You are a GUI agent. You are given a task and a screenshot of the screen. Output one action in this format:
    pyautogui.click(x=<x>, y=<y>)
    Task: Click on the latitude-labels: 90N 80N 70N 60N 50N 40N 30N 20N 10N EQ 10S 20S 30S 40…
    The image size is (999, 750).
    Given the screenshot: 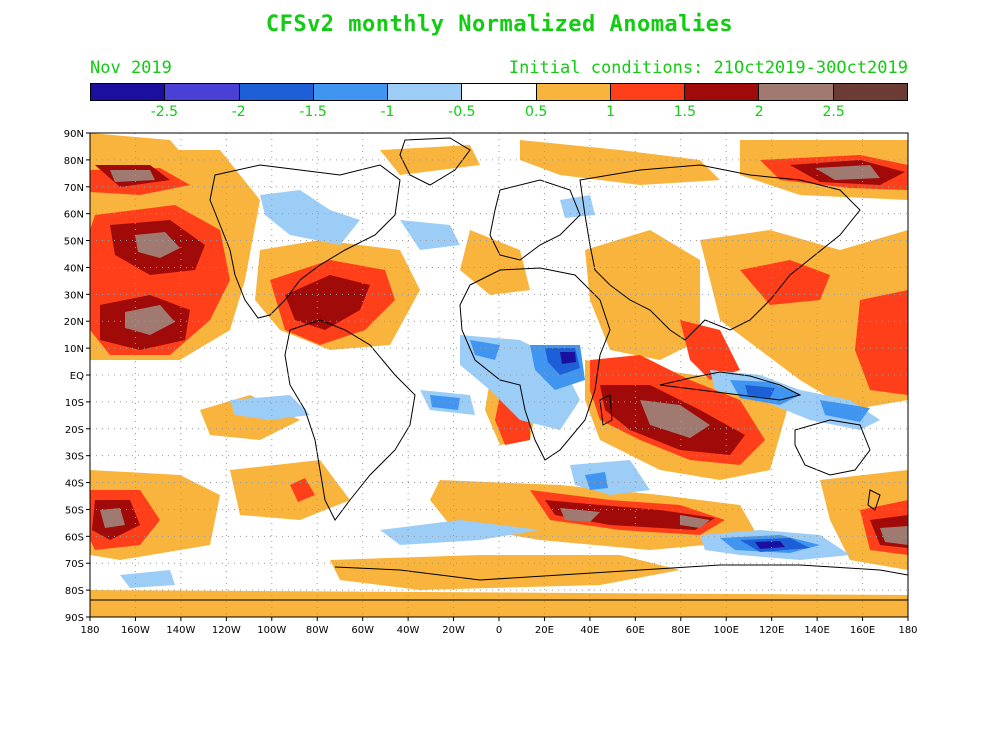 What is the action you would take?
    pyautogui.click(x=74, y=376)
    